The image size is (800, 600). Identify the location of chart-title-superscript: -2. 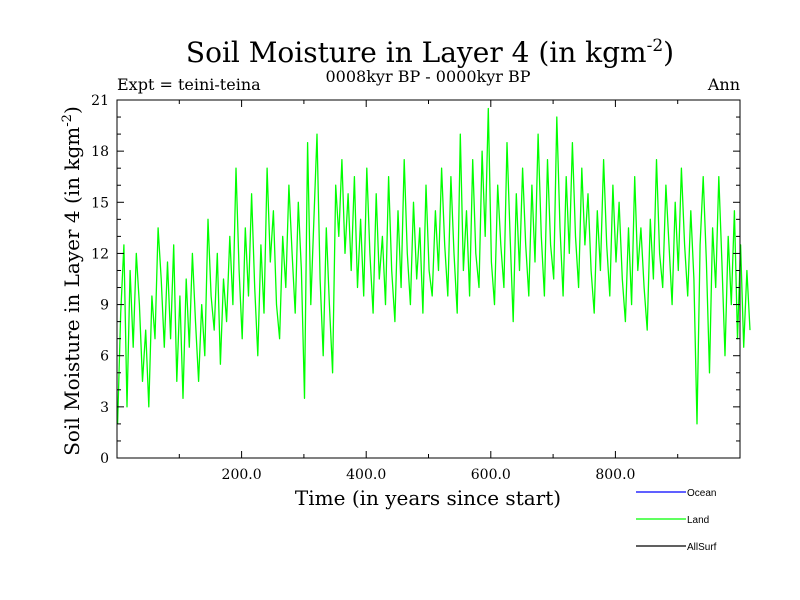
(655, 46).